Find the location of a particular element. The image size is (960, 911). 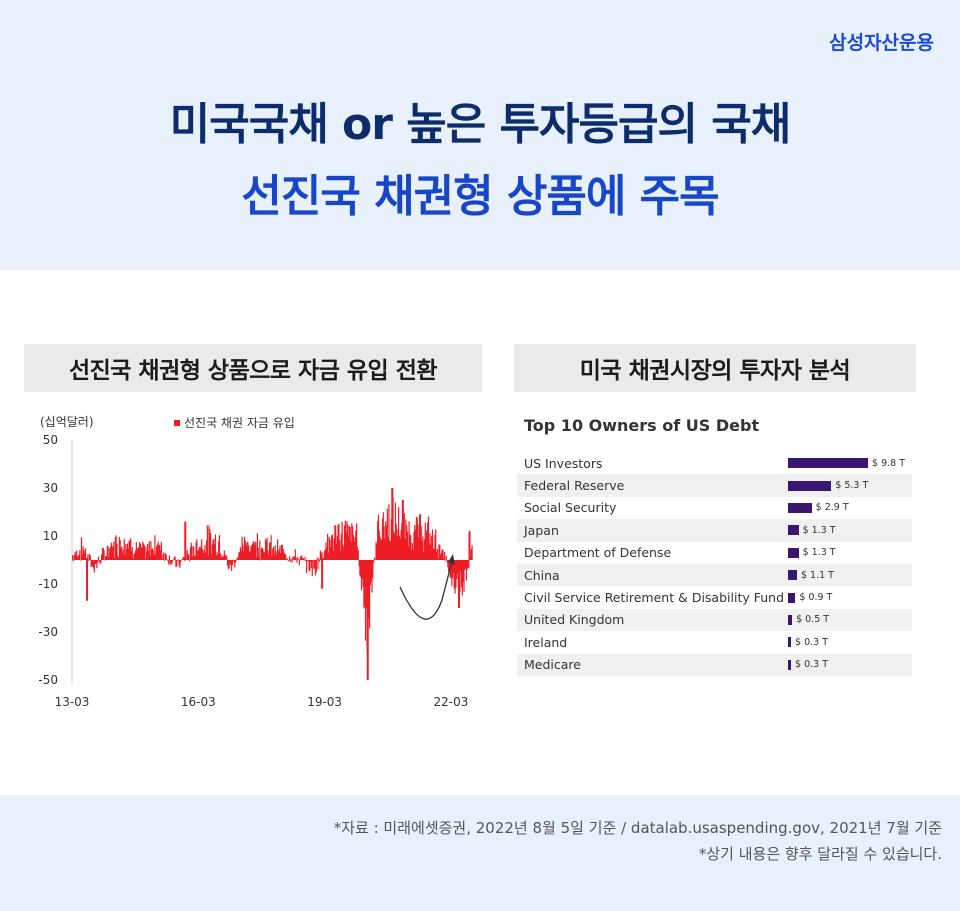

debt-owner-name: Social Security is located at coordinates (570, 508).